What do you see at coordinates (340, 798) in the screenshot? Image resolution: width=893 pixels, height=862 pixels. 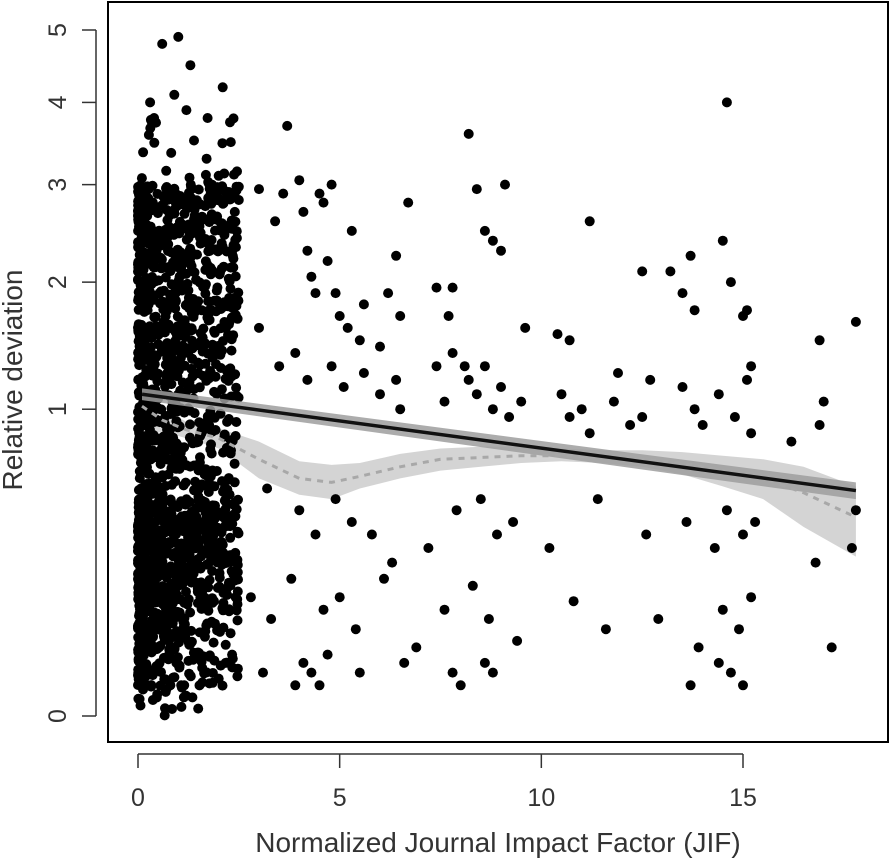 I see `x-tick-label: 5` at bounding box center [340, 798].